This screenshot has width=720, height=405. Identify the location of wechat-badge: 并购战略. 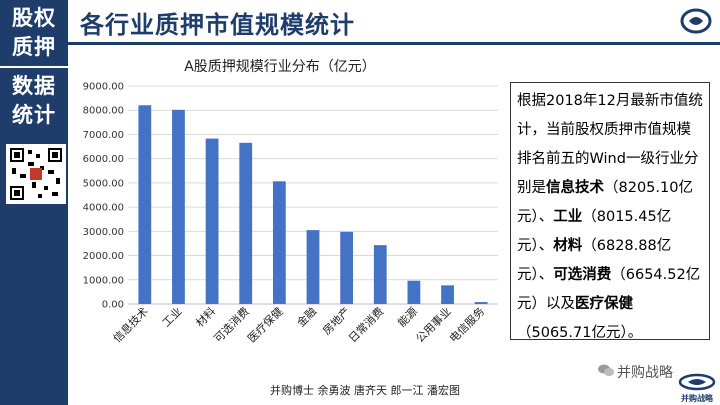
(635, 372).